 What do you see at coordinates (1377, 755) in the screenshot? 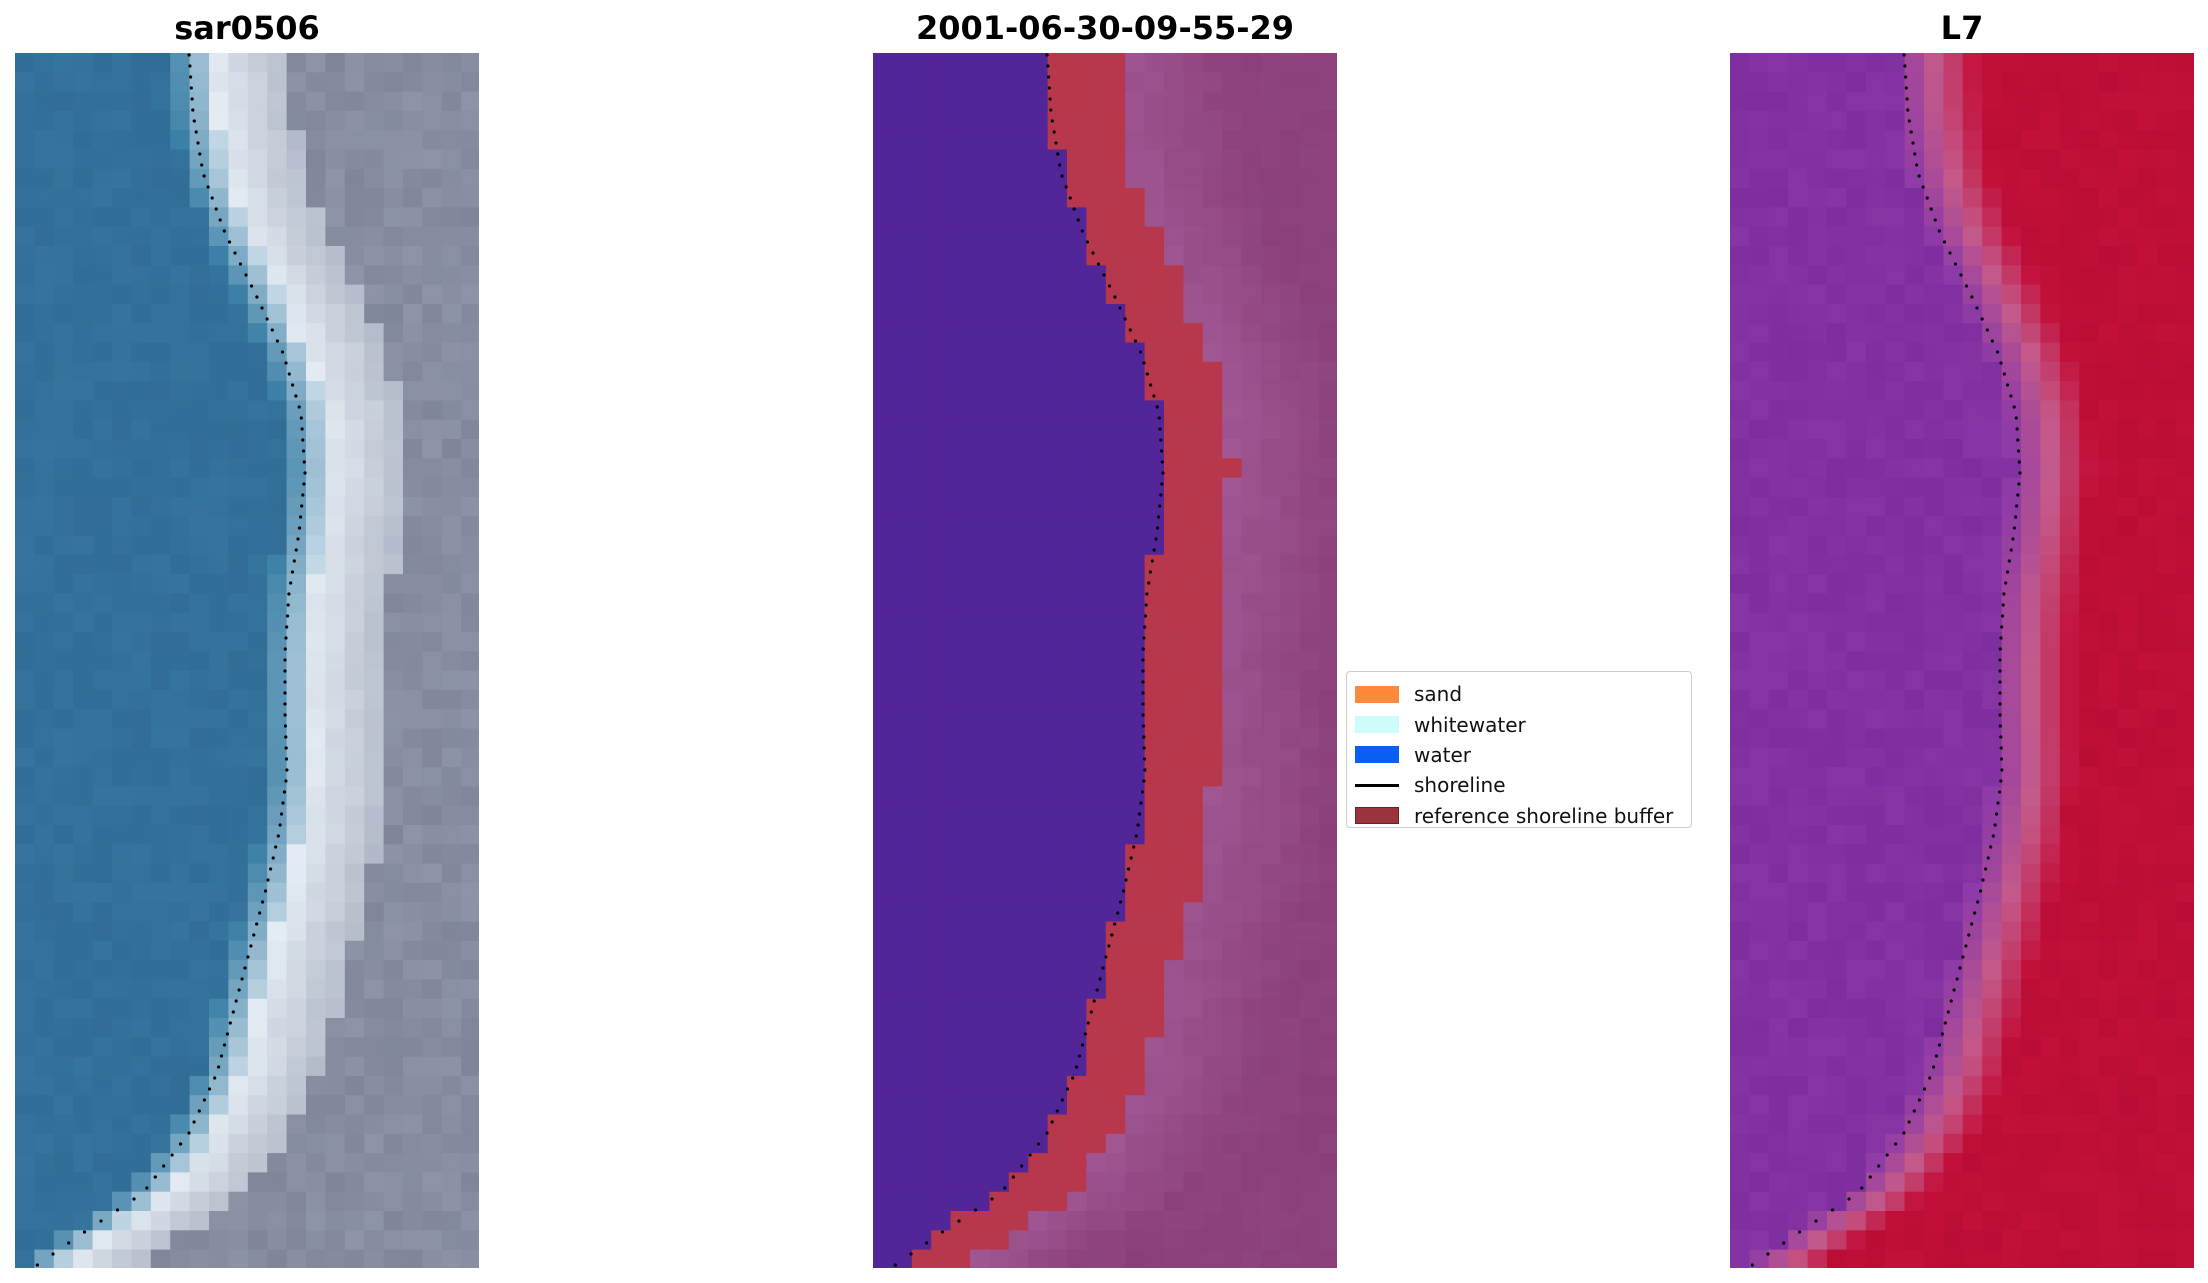
I see `water-swatch` at bounding box center [1377, 755].